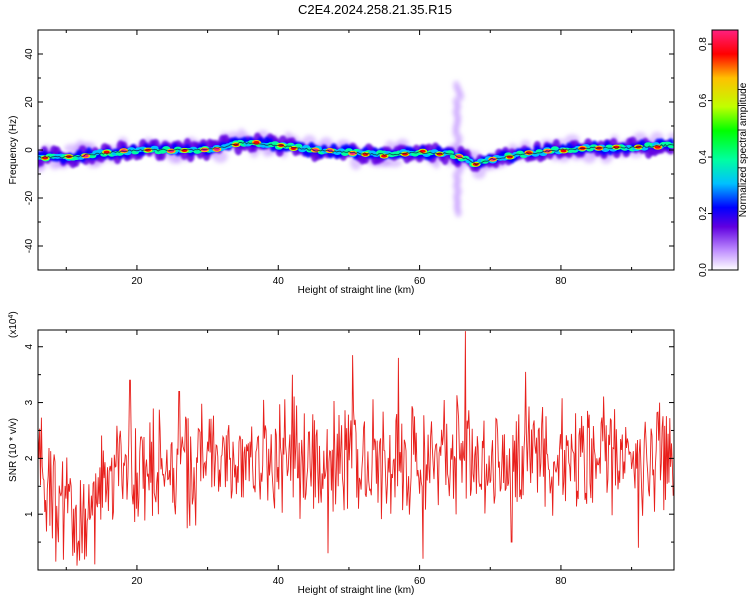 This screenshot has height=600, width=750. Describe the element at coordinates (137, 281) in the screenshot. I see `top-x-tick-label: 20` at that location.